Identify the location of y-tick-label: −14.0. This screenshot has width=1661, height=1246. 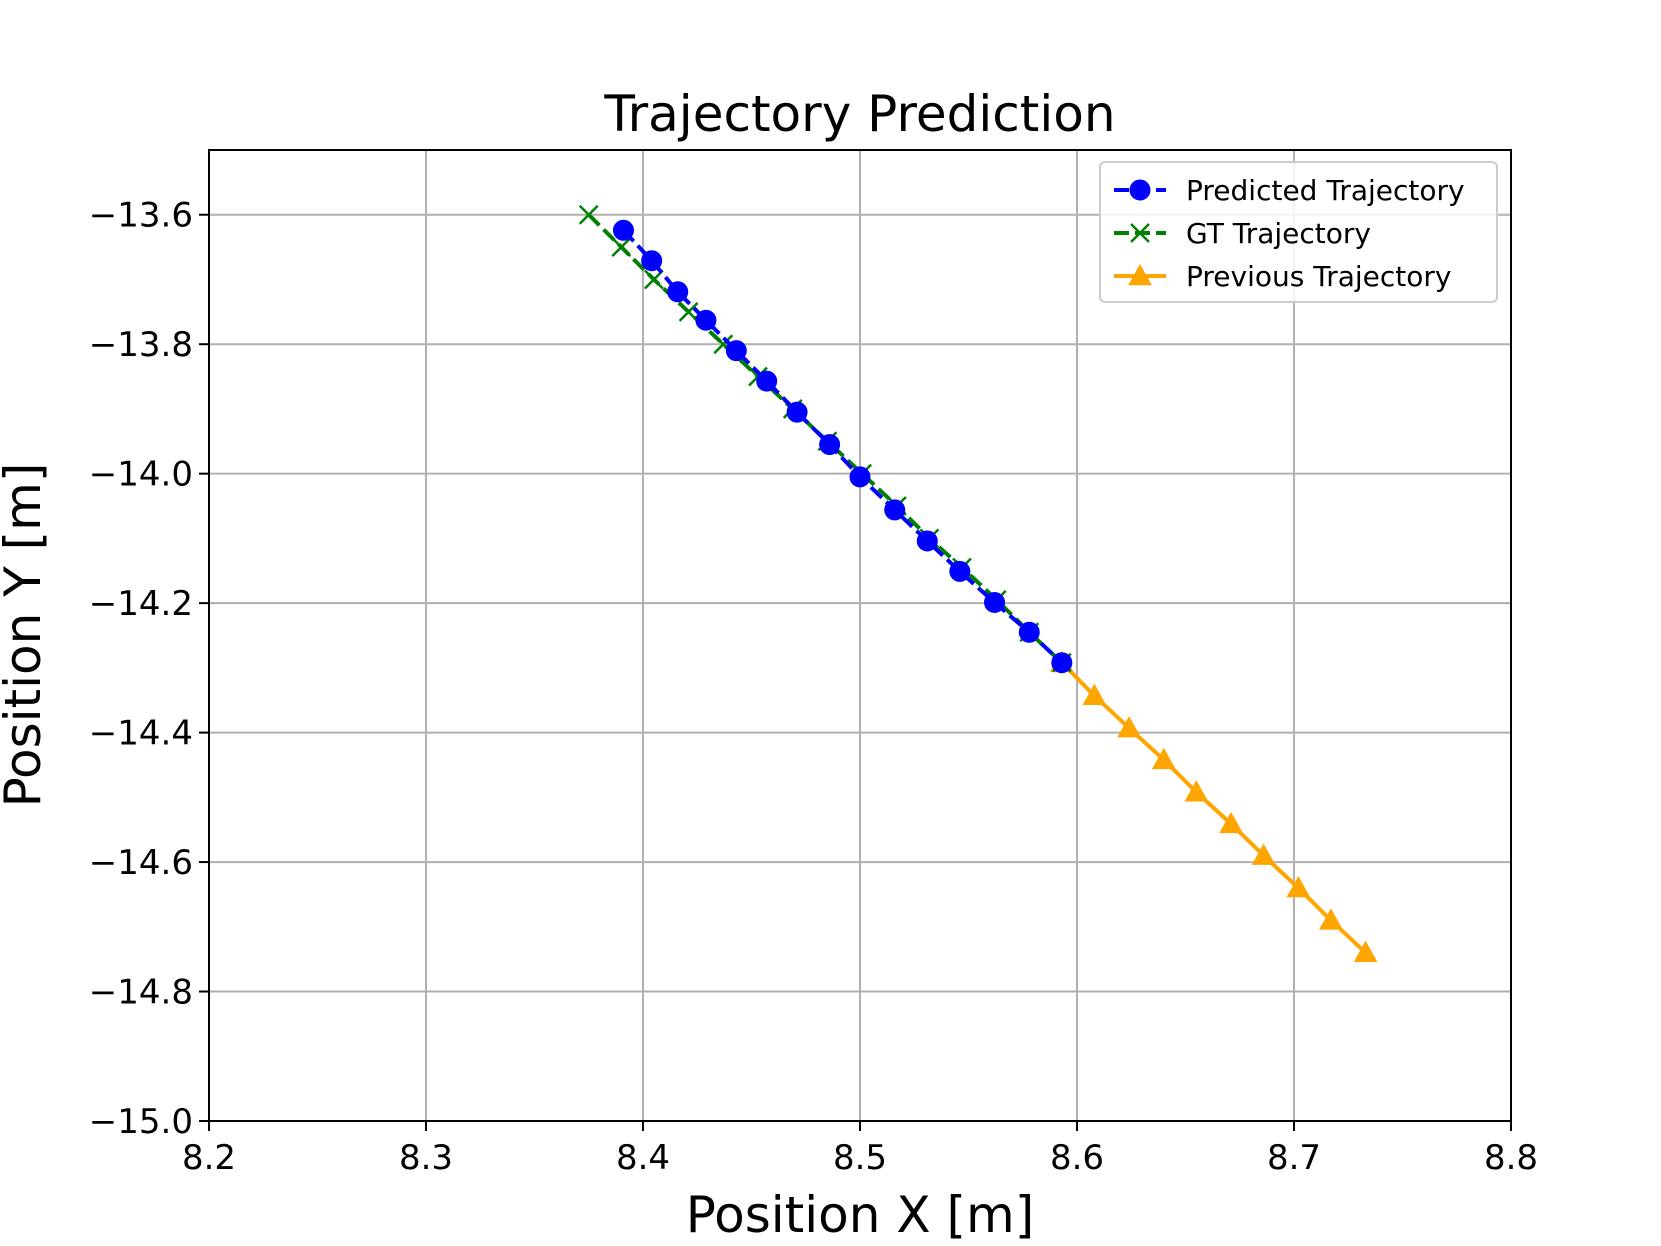
(141, 475).